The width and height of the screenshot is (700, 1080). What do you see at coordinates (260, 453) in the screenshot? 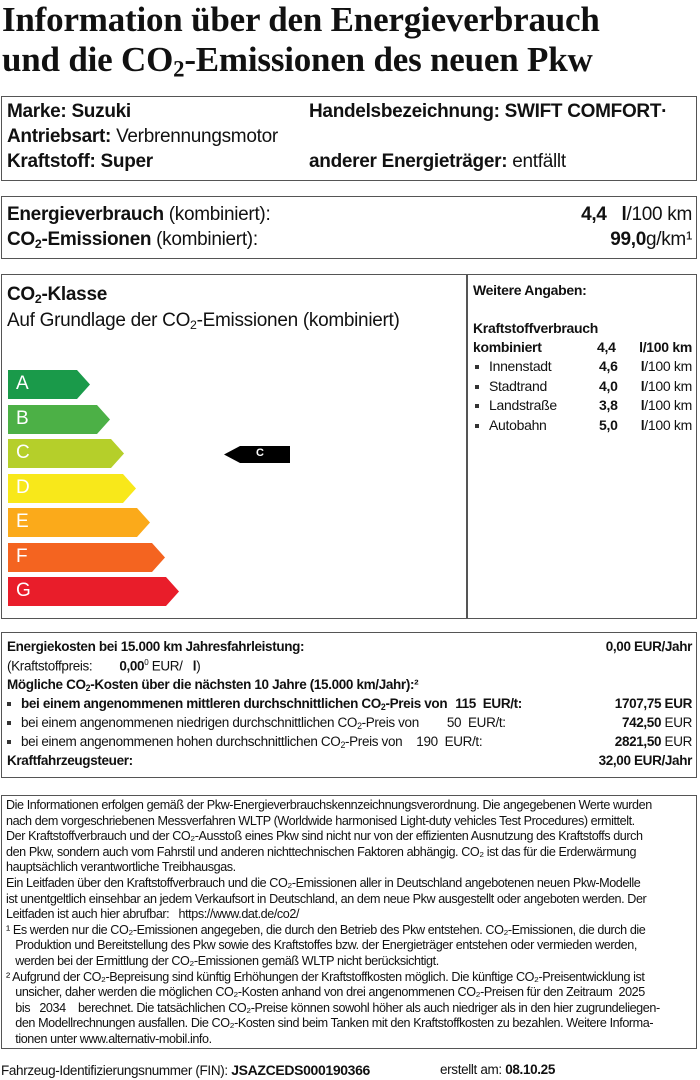
I see `current-class-label: C` at bounding box center [260, 453].